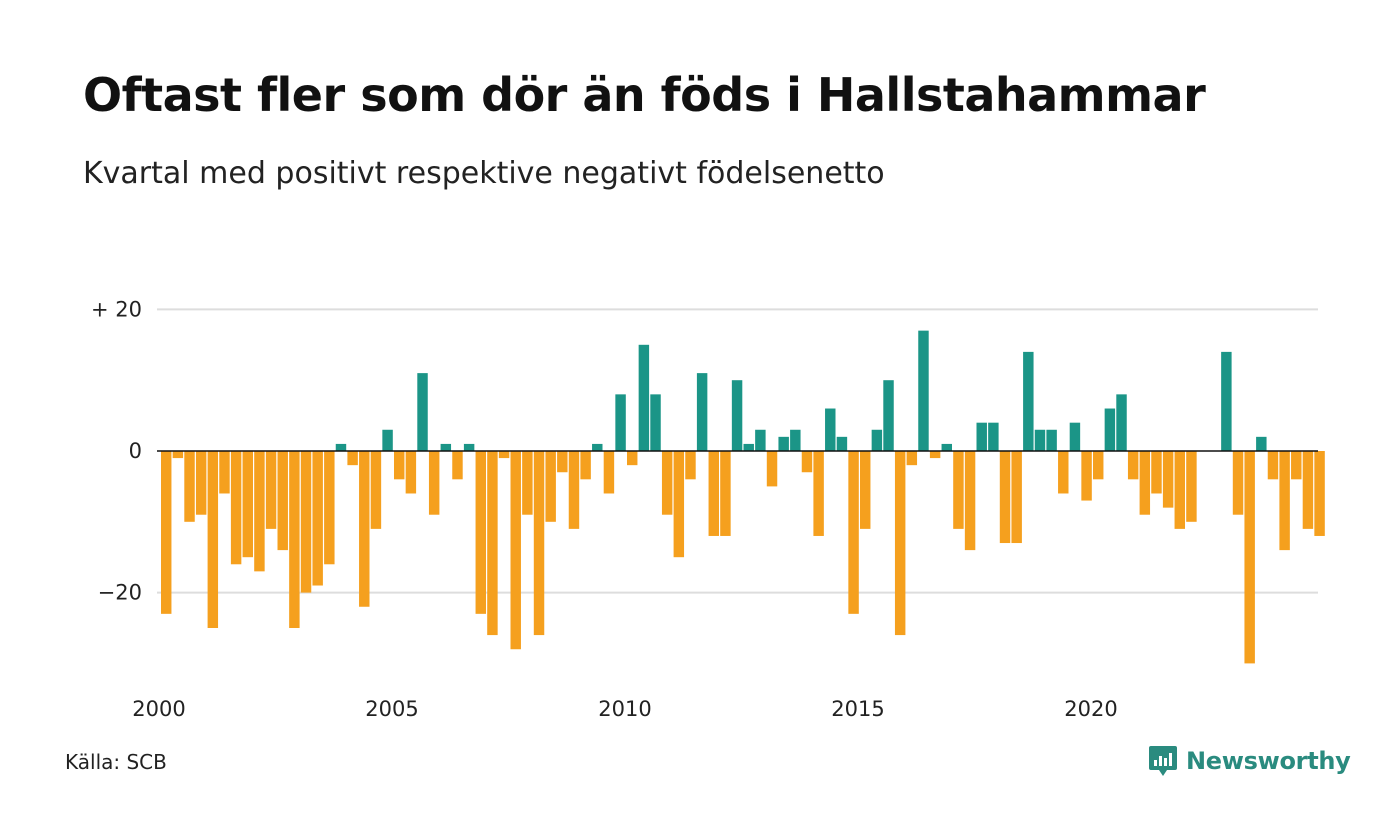  What do you see at coordinates (116, 309) in the screenshot?
I see `y-tick-label: + 20` at bounding box center [116, 309].